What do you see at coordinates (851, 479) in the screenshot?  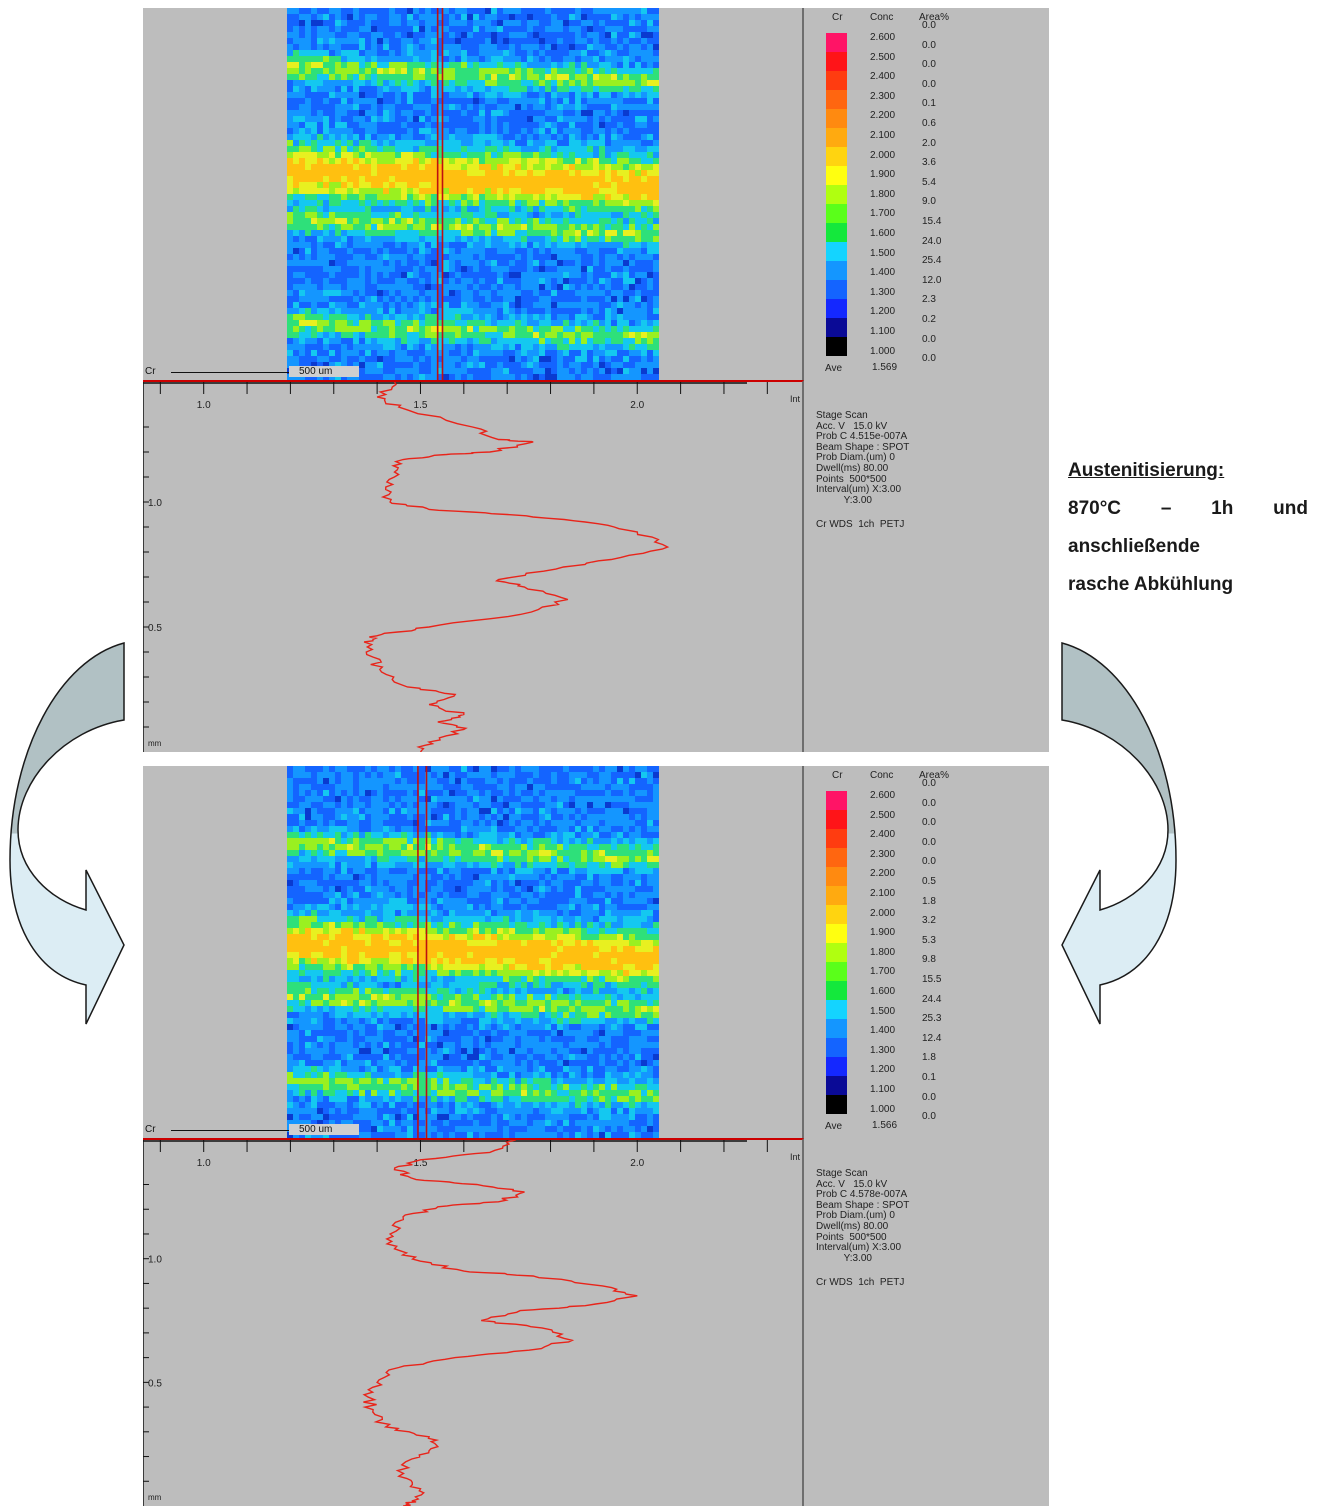 I see `scan-info-line: Points 500*500` at bounding box center [851, 479].